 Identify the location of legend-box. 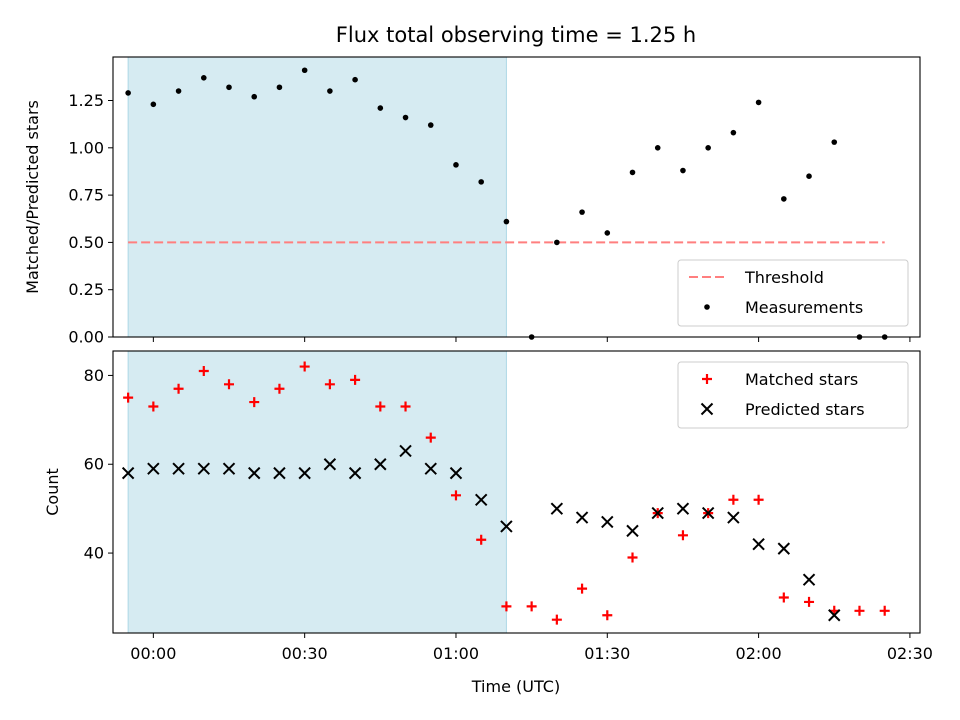
(793, 395).